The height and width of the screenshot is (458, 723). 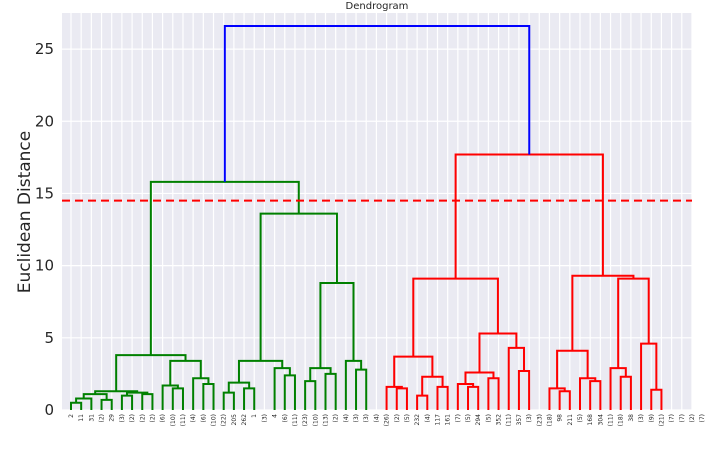 What do you see at coordinates (244, 420) in the screenshot?
I see `leaf-label: 262` at bounding box center [244, 420].